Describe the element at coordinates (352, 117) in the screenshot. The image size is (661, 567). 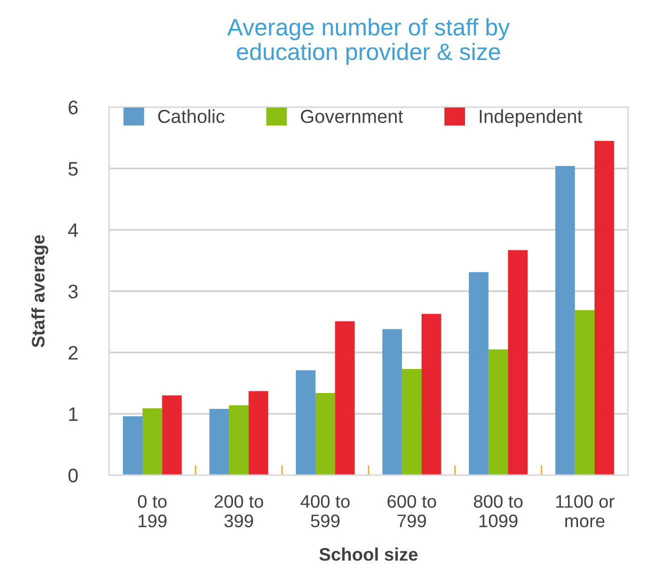
I see `legend-label: Government` at that location.